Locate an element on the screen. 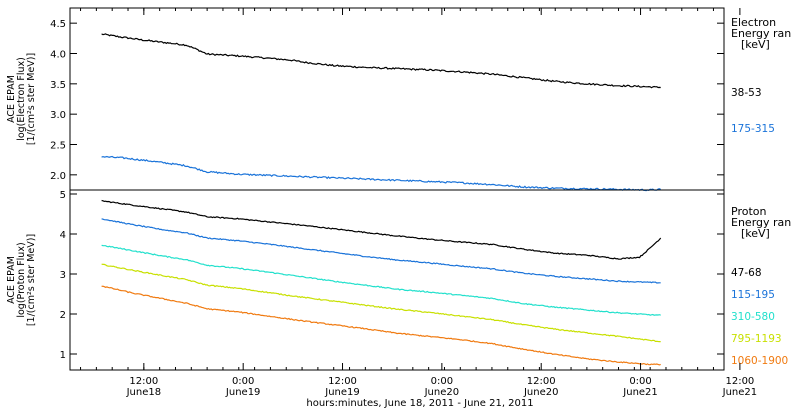  y-tick-label: 1 is located at coordinates (63, 355).